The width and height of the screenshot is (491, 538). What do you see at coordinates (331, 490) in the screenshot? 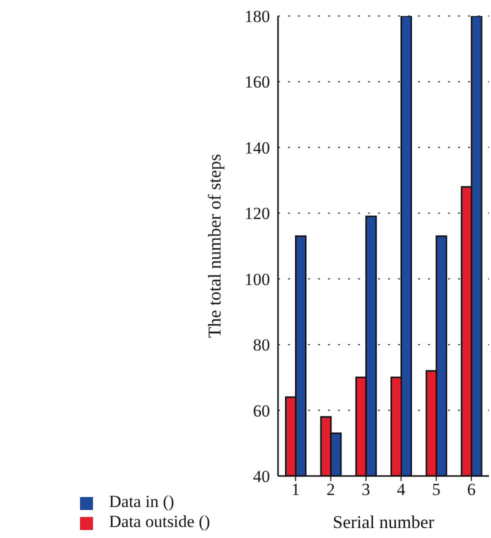
I see `x-tick-label: 2` at bounding box center [331, 490].